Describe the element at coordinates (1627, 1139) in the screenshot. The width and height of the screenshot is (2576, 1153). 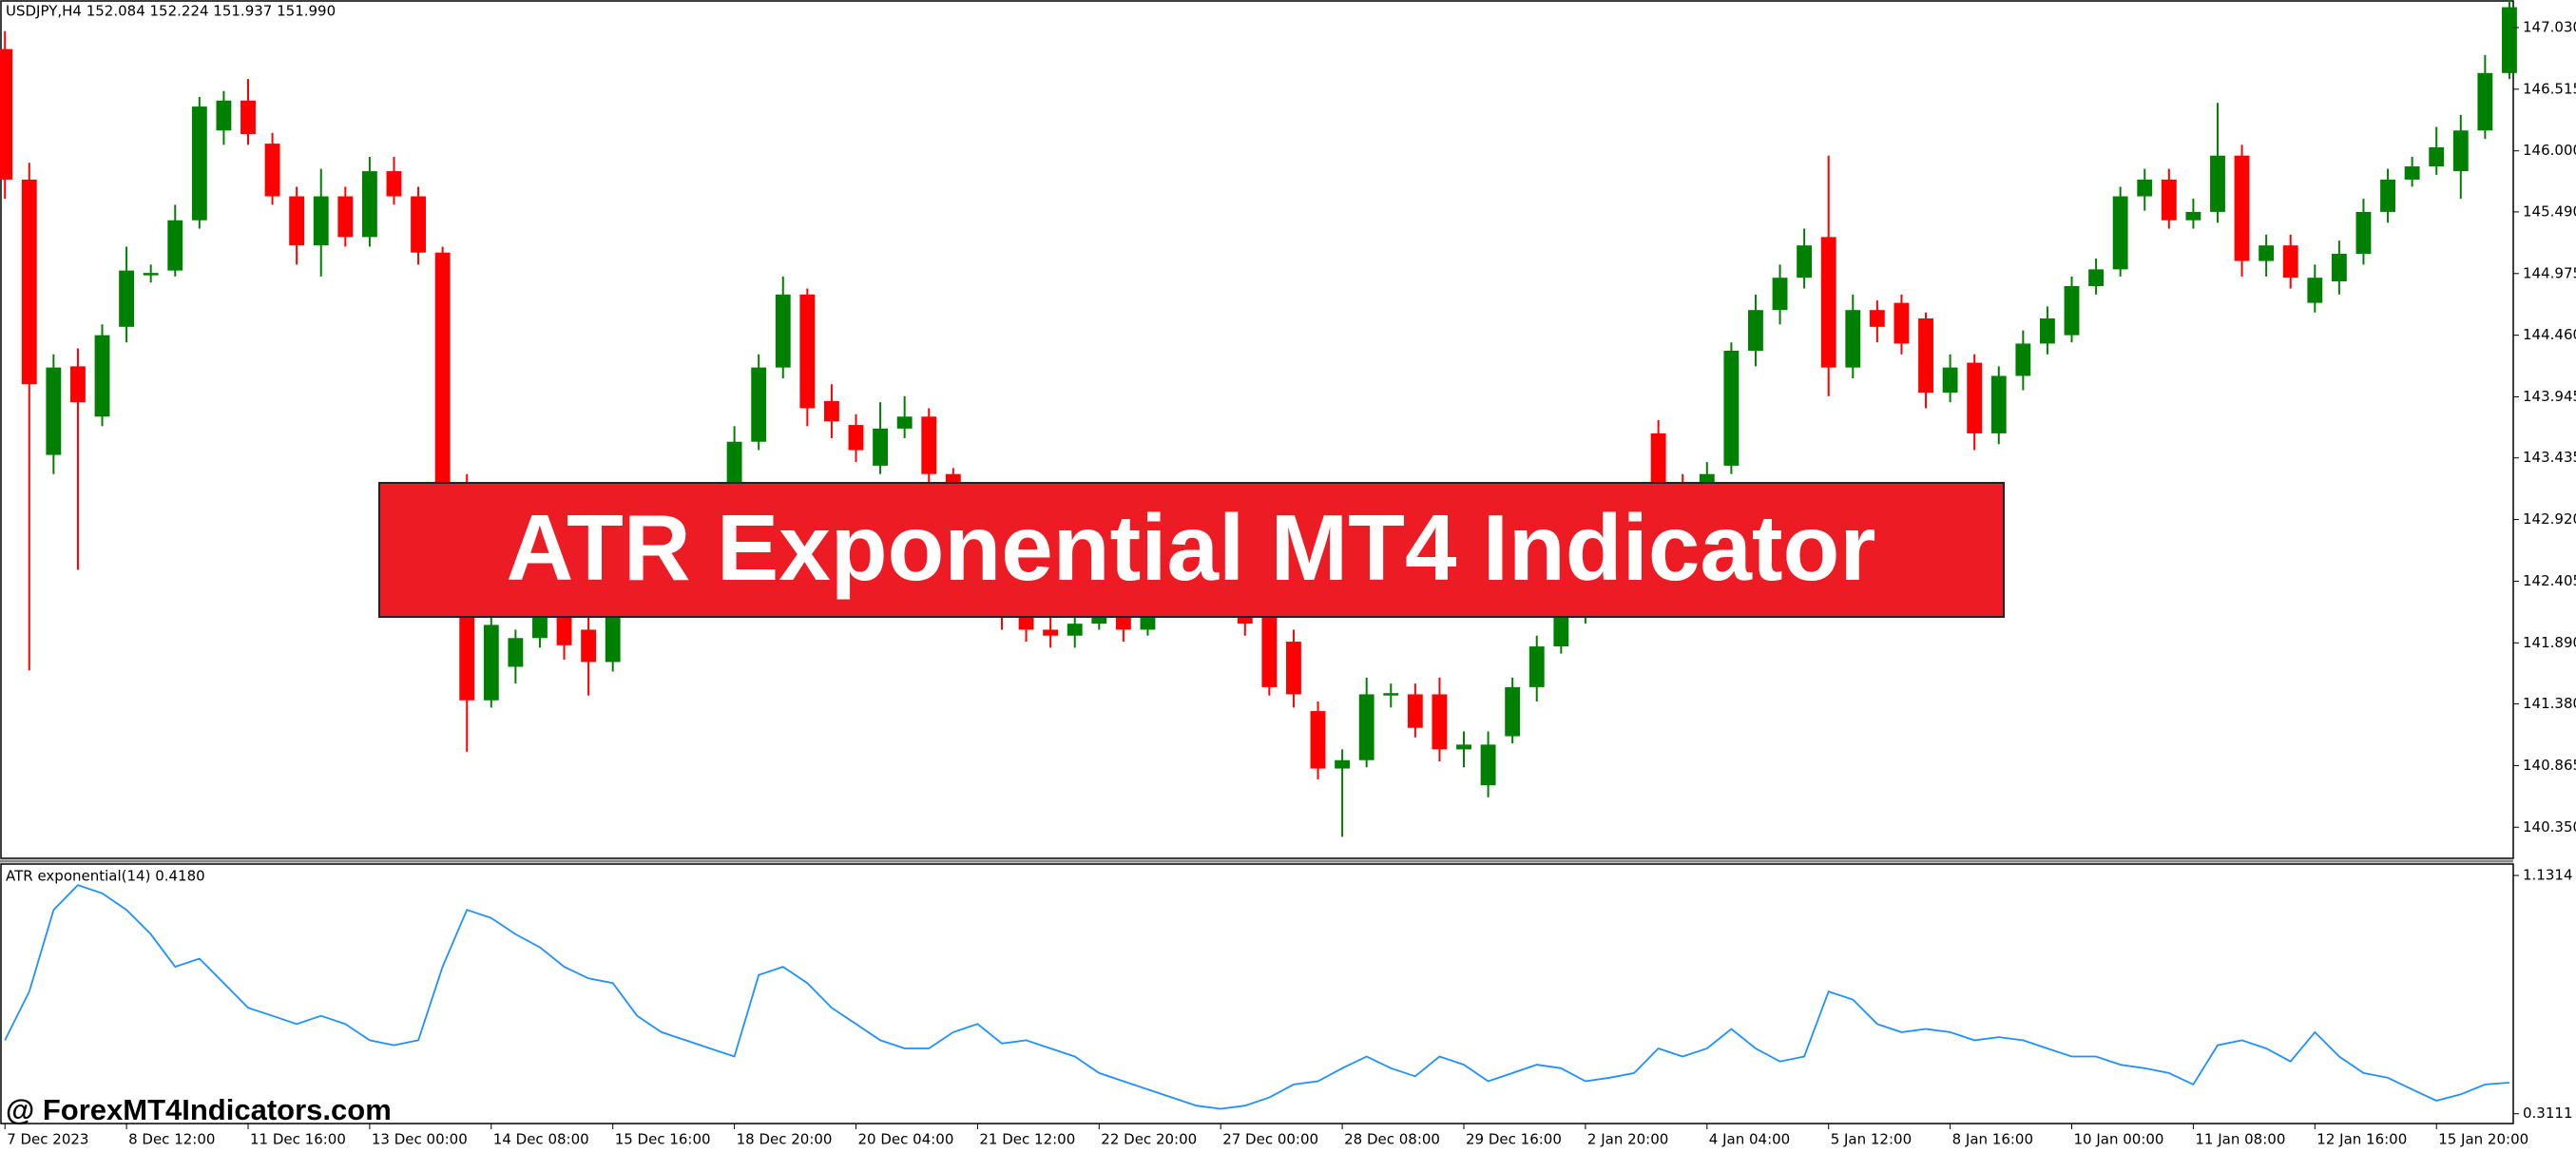
I see `x-tick-label: 2 Jan 20:00` at that location.